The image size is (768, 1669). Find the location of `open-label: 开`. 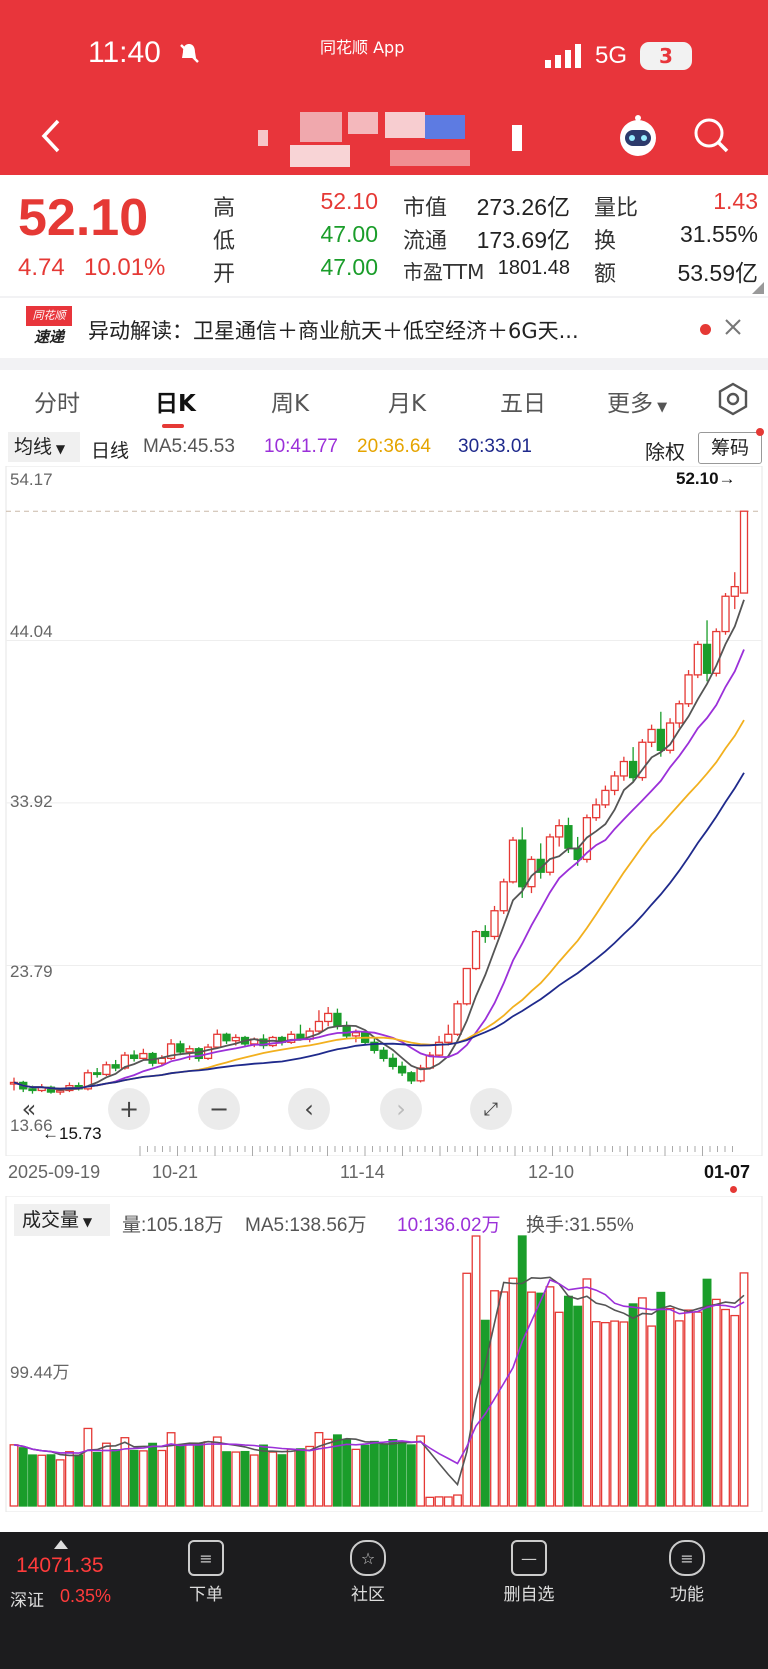

open-label: 开 is located at coordinates (224, 274).